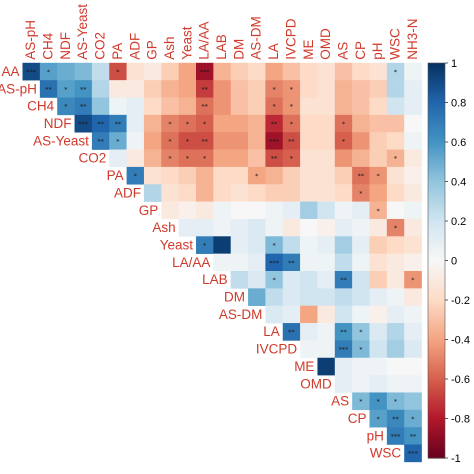  Describe the element at coordinates (48, 45) in the screenshot. I see `column-label: CH4` at that location.